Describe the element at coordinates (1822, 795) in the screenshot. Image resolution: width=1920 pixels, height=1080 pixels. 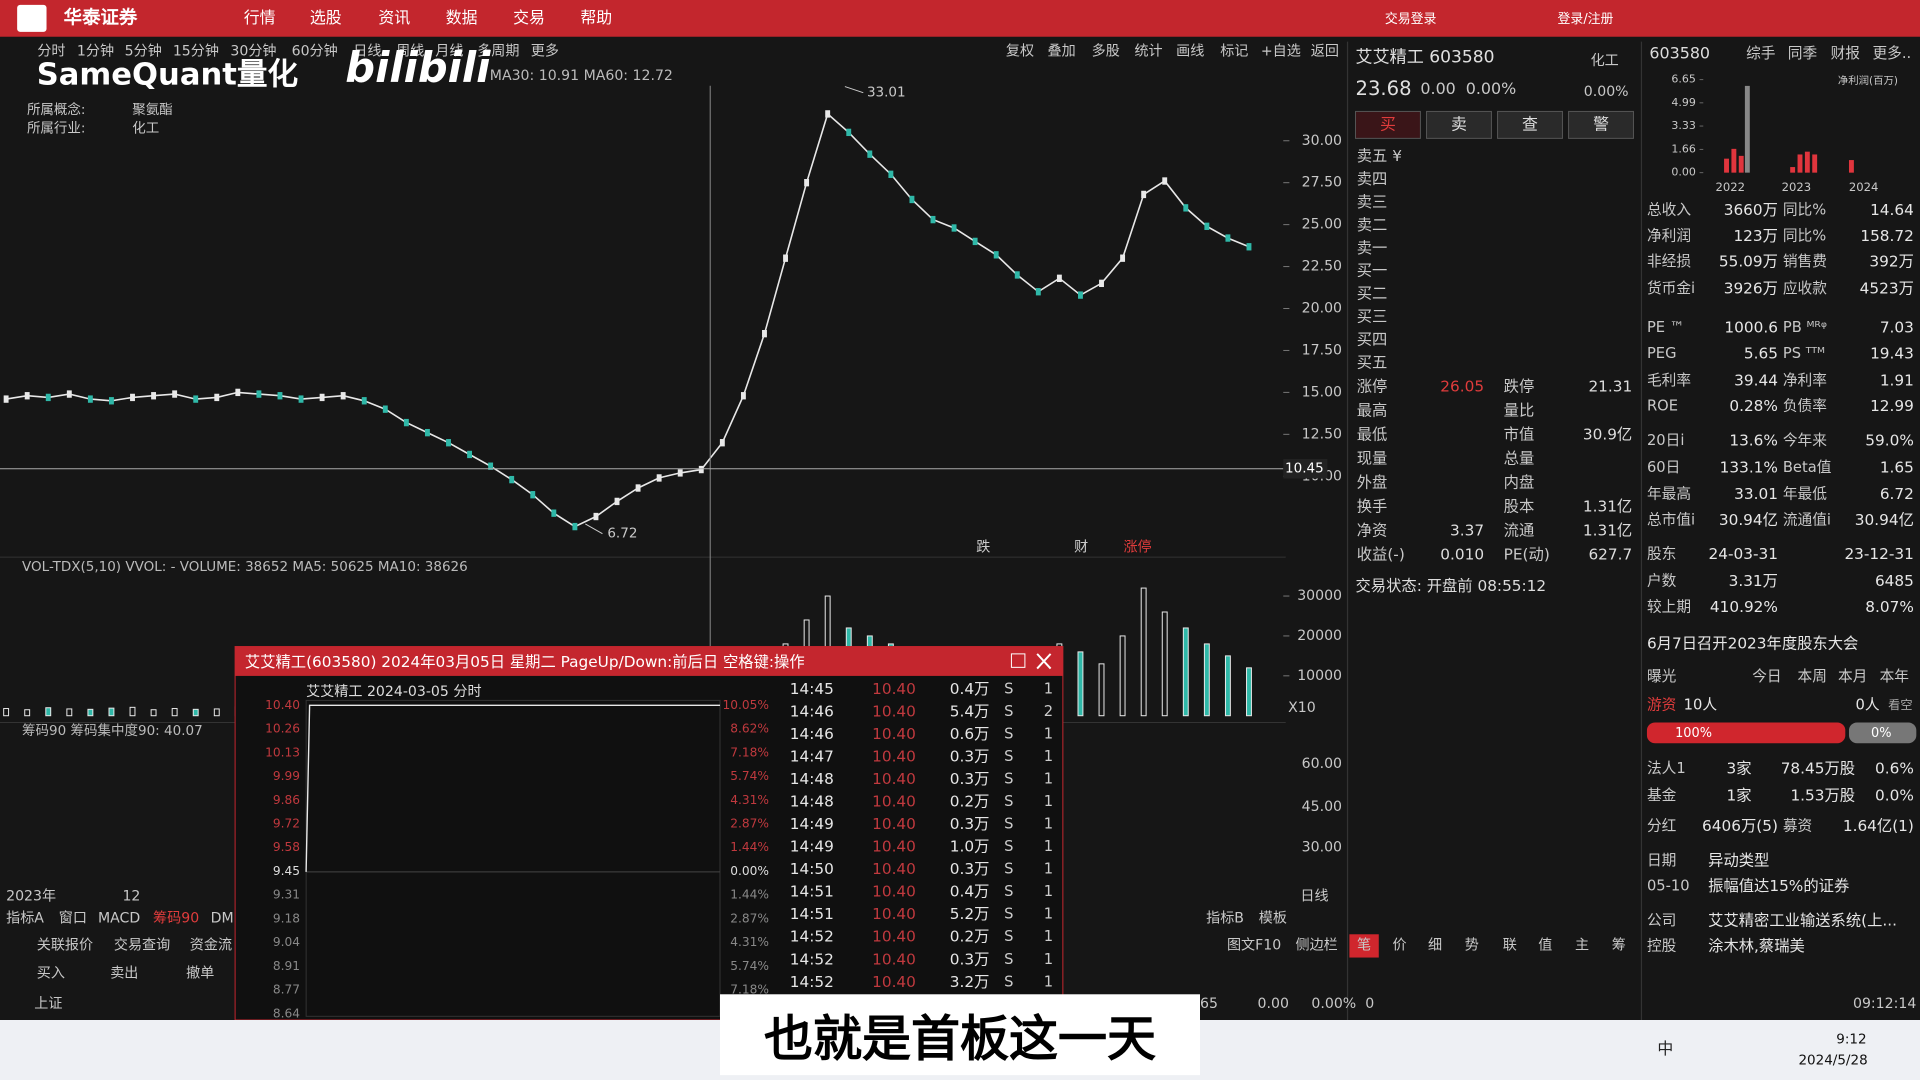
I see `inst-value: 1.53万股` at that location.